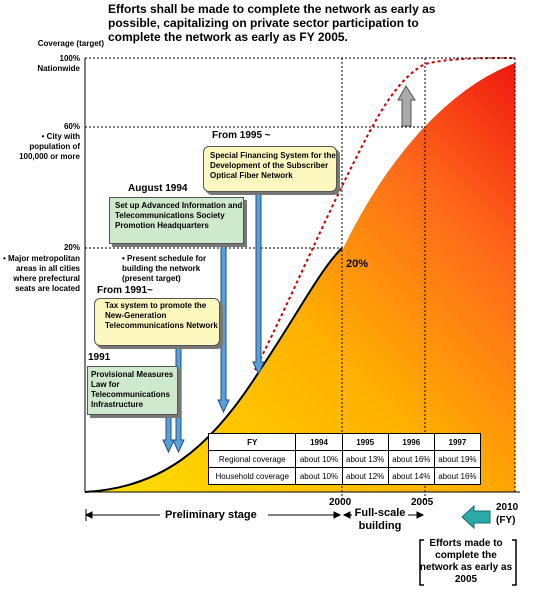 The height and width of the screenshot is (593, 533). I want to click on year-2005-label: 2005, so click(422, 502).